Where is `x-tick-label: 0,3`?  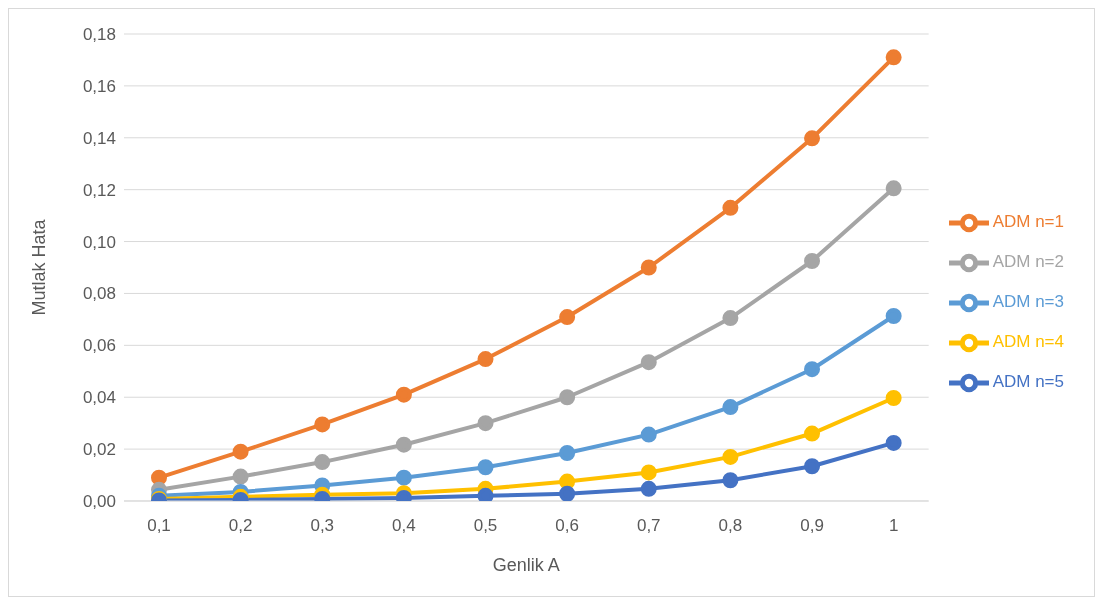
x-tick-label: 0,3 is located at coordinates (322, 526).